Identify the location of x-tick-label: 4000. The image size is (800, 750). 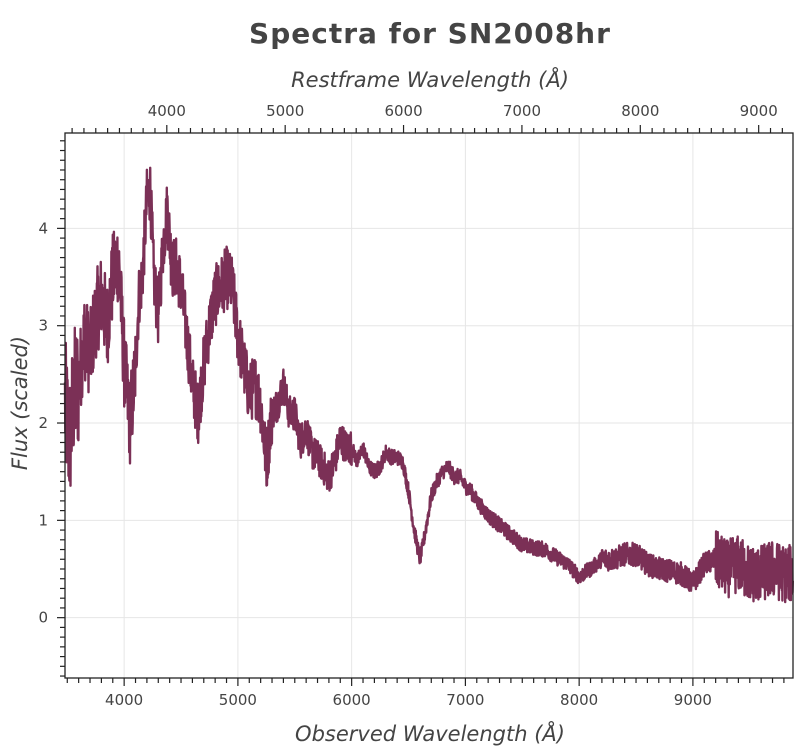
(124, 700).